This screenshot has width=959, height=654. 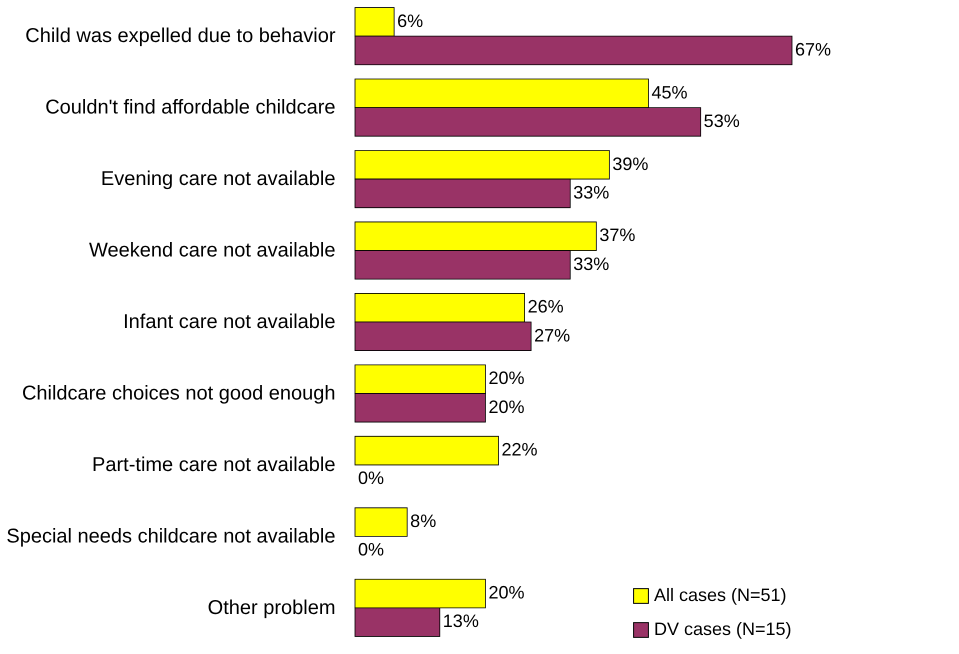 What do you see at coordinates (171, 536) in the screenshot?
I see `y-tick-label: Special needs childcare not available` at bounding box center [171, 536].